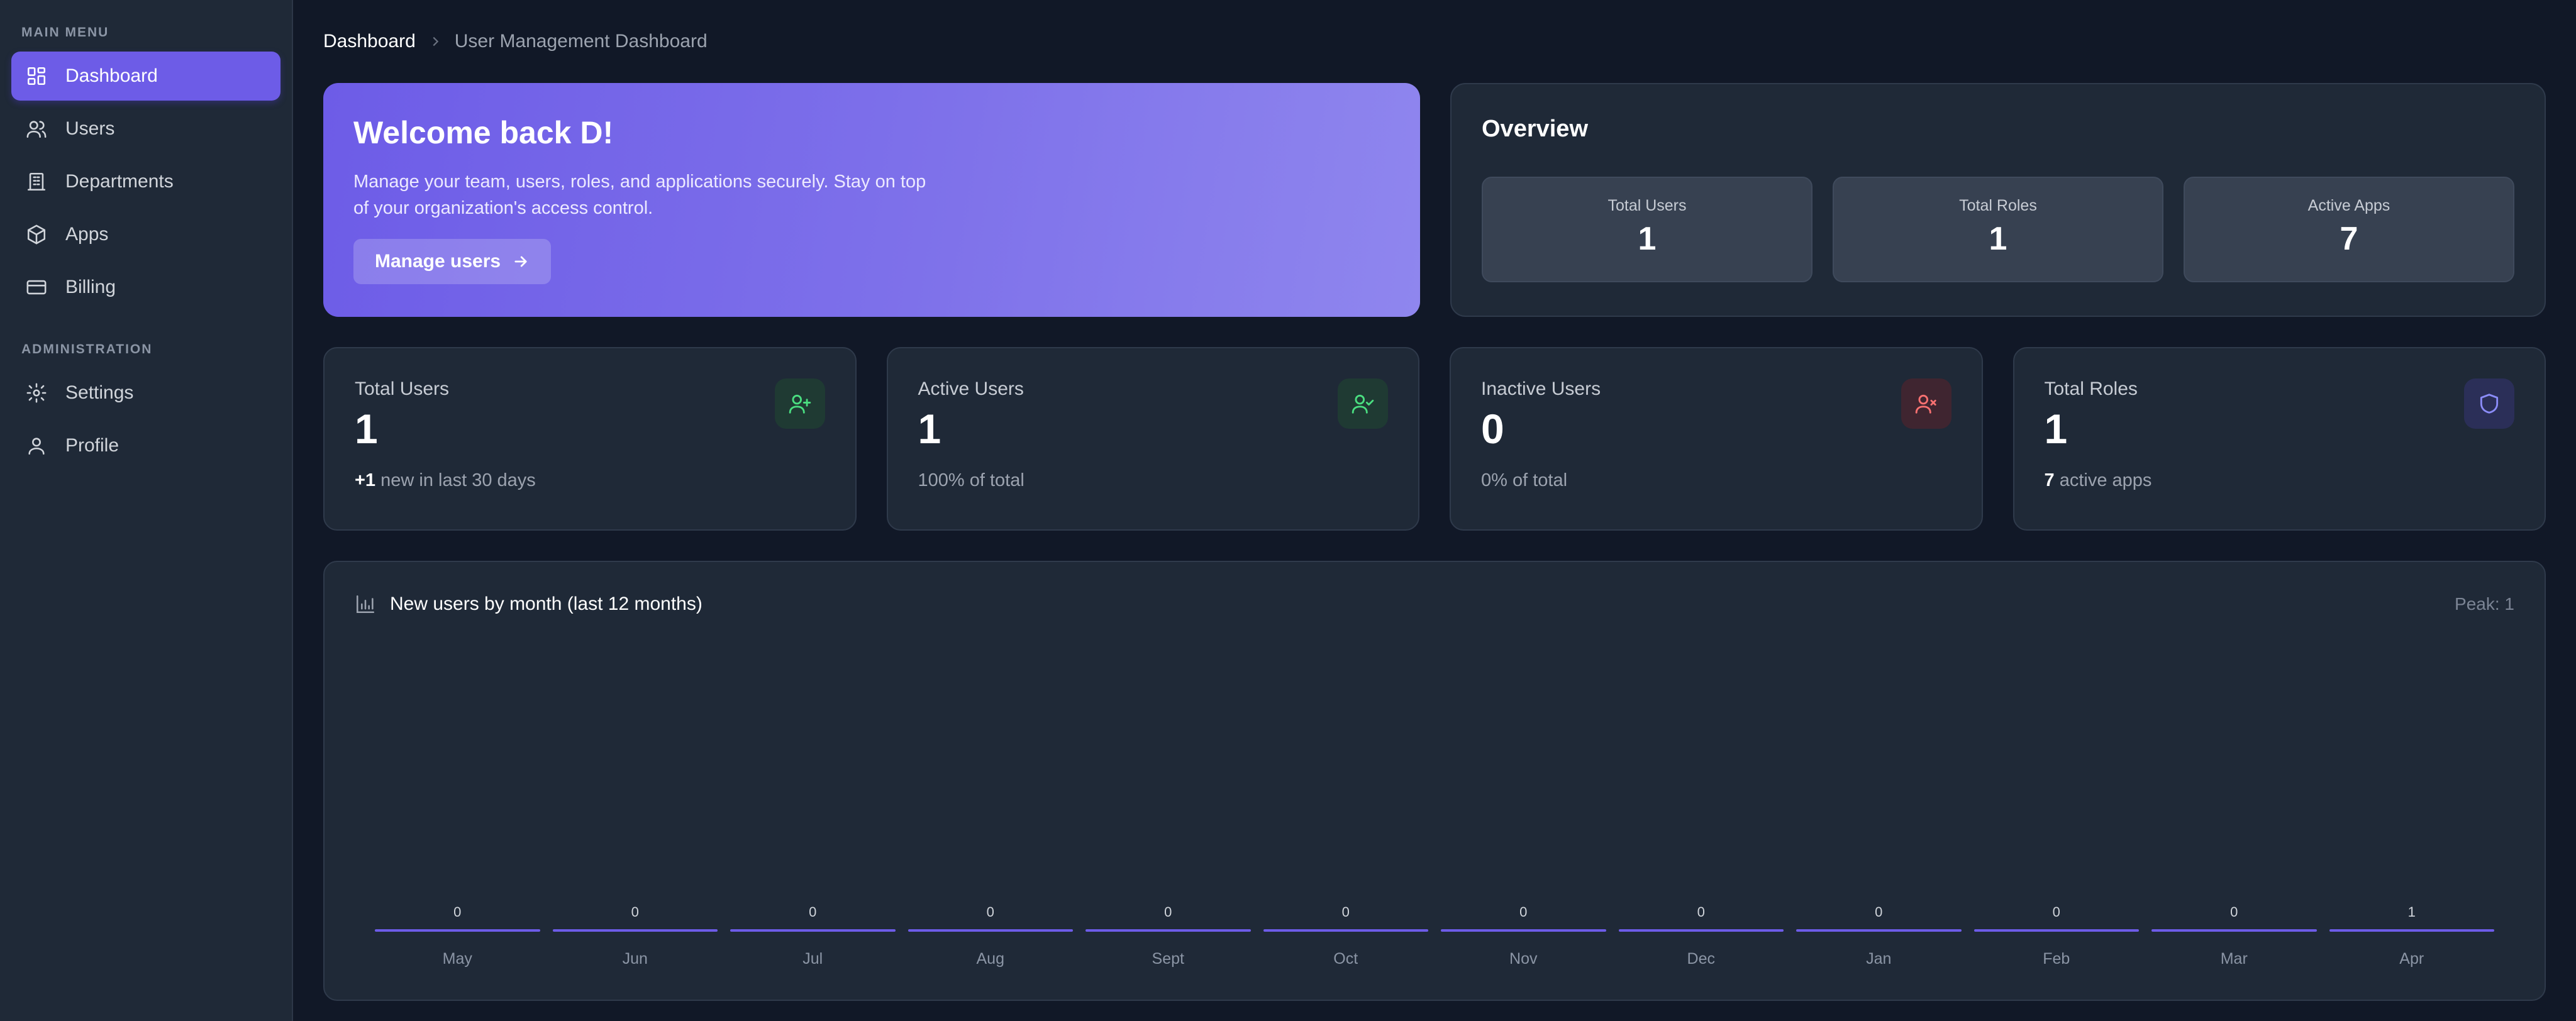 The image size is (2576, 1021). What do you see at coordinates (483, 132) in the screenshot?
I see `welcome-title: Welcome back D!` at bounding box center [483, 132].